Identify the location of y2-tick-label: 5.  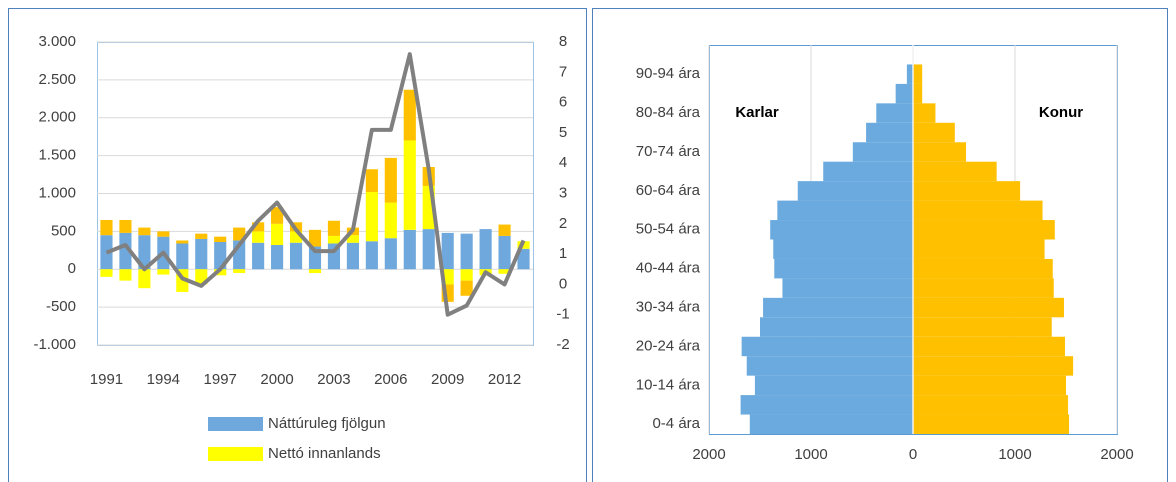
(563, 132).